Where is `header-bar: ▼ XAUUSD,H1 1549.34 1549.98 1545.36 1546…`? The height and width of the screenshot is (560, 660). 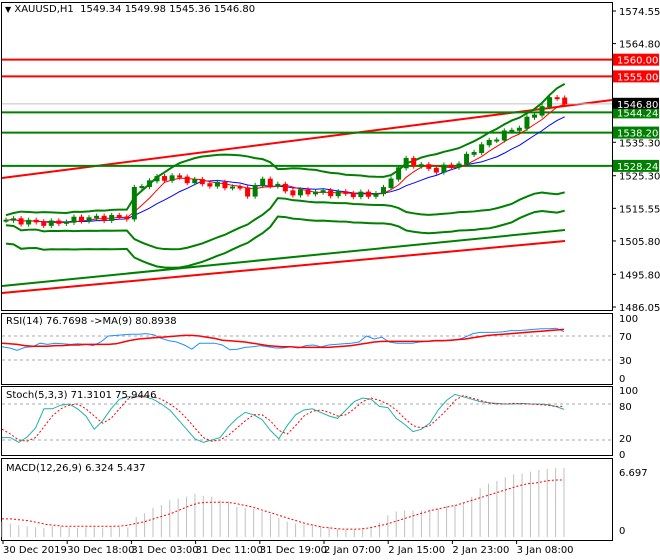 header-bar: ▼ XAUUSD,H1 1549.34 1549.98 1545.36 1546… is located at coordinates (130, 9).